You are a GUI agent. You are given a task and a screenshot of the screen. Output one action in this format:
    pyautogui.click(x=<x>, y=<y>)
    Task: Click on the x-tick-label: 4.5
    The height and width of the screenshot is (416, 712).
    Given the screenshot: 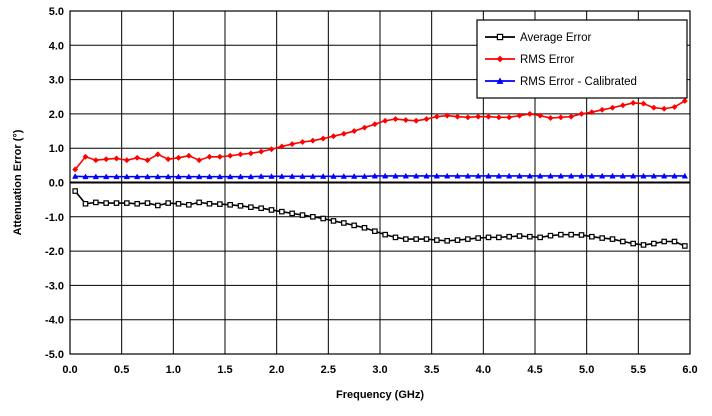 What is the action you would take?
    pyautogui.click(x=534, y=370)
    